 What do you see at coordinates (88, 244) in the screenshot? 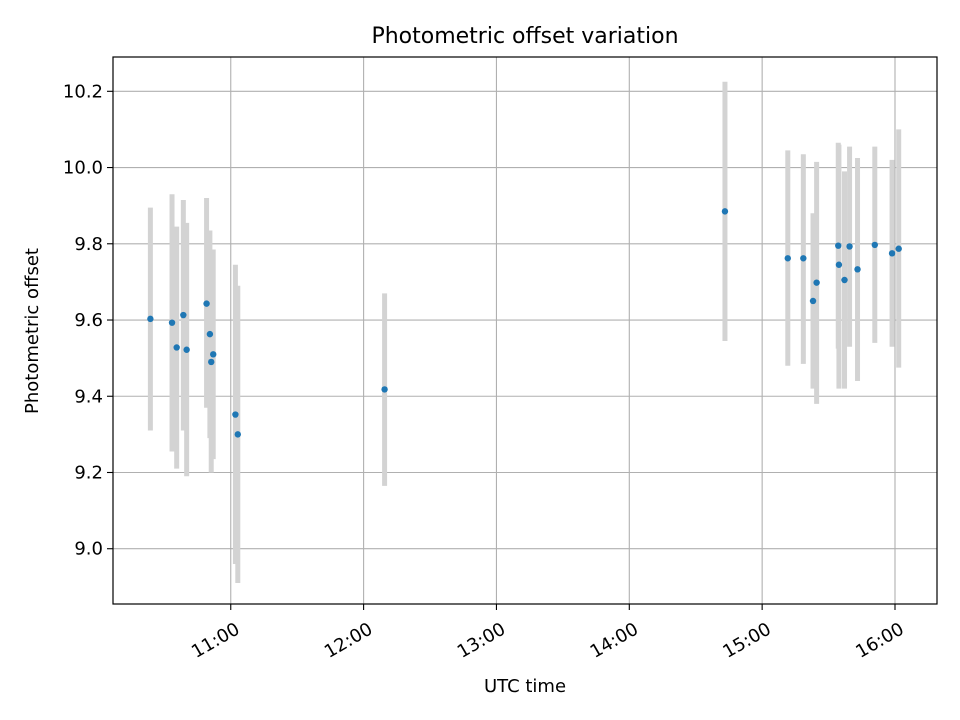
I see `y-tick-label: 9.8` at bounding box center [88, 244].